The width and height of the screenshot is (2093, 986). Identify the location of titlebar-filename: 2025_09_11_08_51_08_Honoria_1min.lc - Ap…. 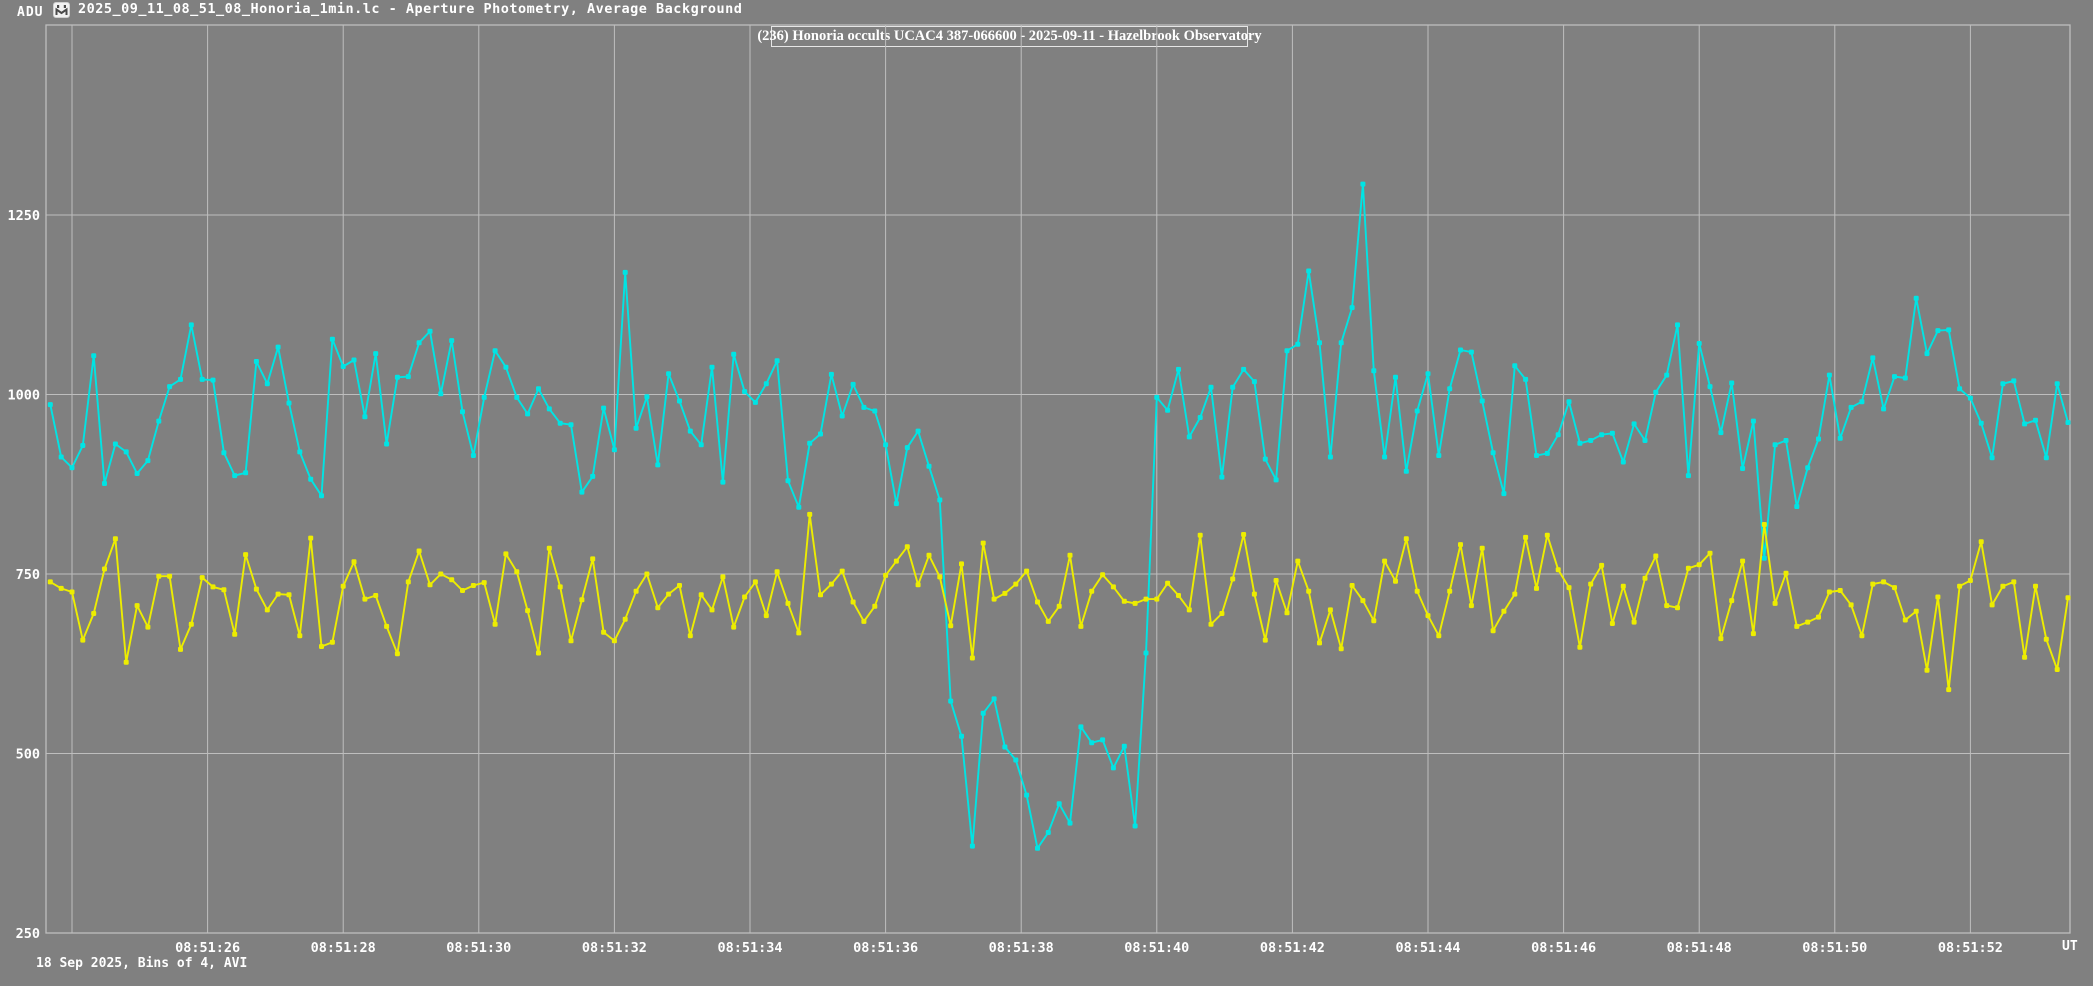
(410, 9).